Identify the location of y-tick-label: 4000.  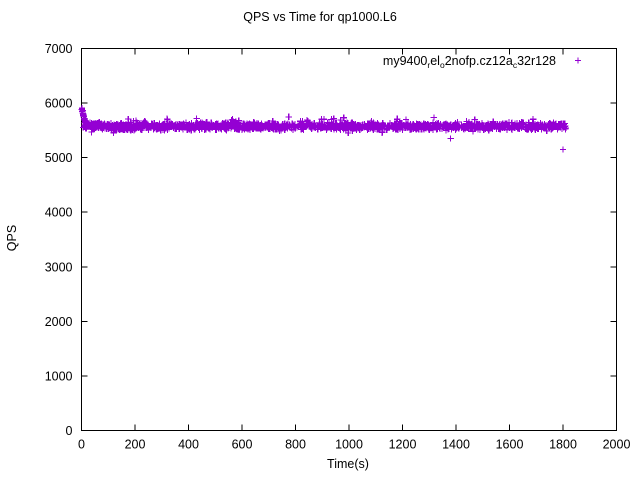
(59, 213).